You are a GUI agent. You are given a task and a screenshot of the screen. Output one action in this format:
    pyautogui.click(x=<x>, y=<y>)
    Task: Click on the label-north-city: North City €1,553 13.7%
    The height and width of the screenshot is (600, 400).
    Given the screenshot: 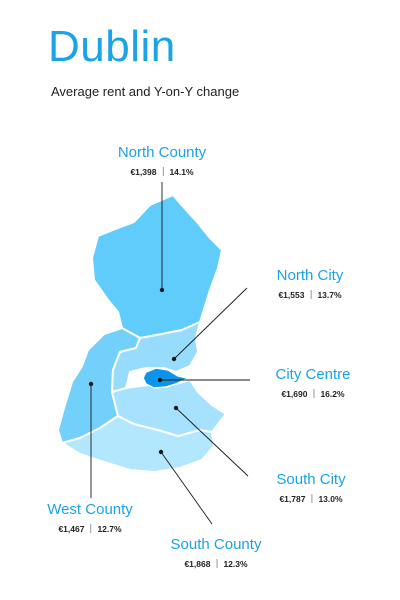 What is the action you would take?
    pyautogui.click(x=310, y=283)
    